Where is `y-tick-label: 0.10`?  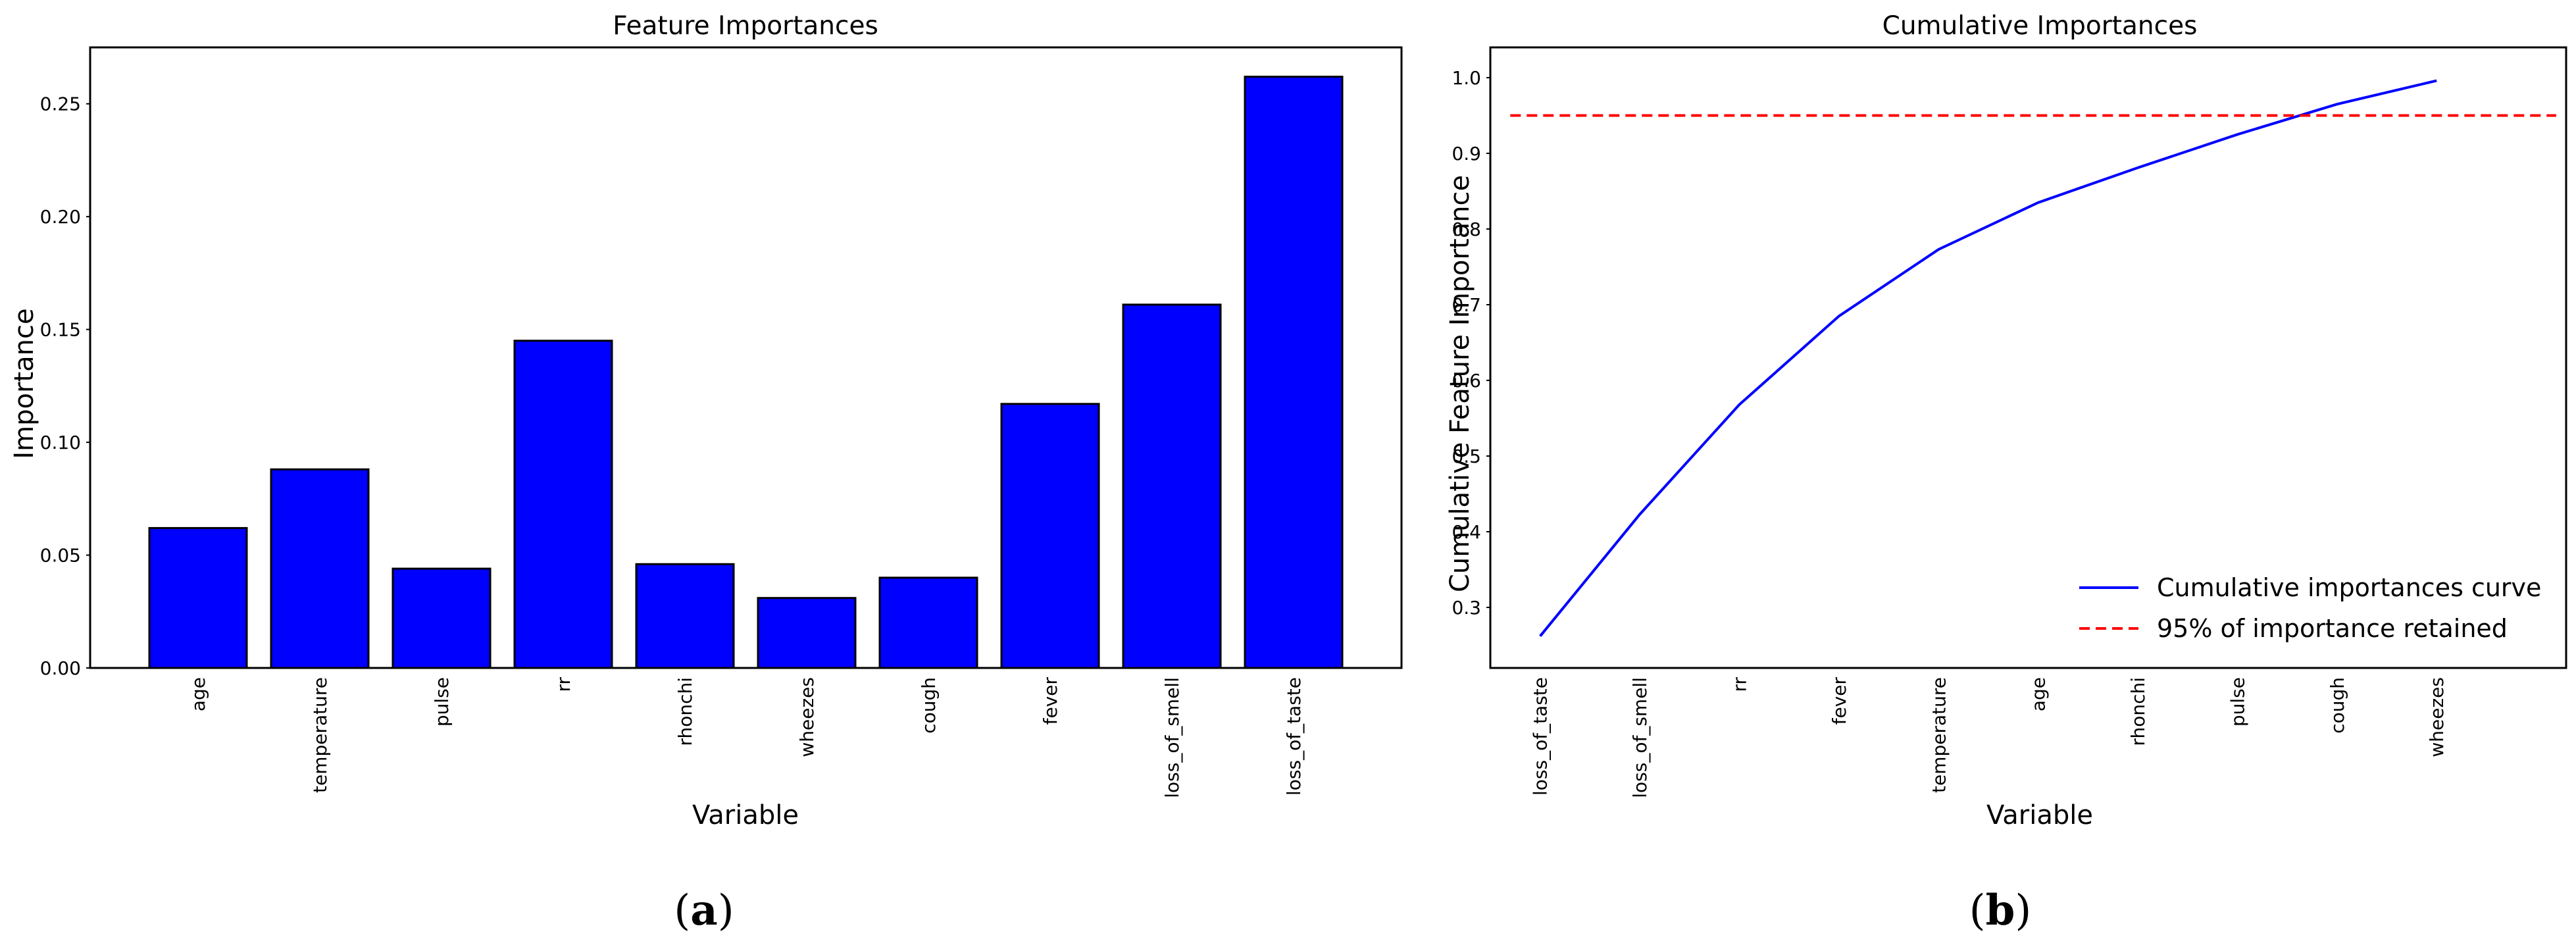 y-tick-label: 0.10 is located at coordinates (60, 442).